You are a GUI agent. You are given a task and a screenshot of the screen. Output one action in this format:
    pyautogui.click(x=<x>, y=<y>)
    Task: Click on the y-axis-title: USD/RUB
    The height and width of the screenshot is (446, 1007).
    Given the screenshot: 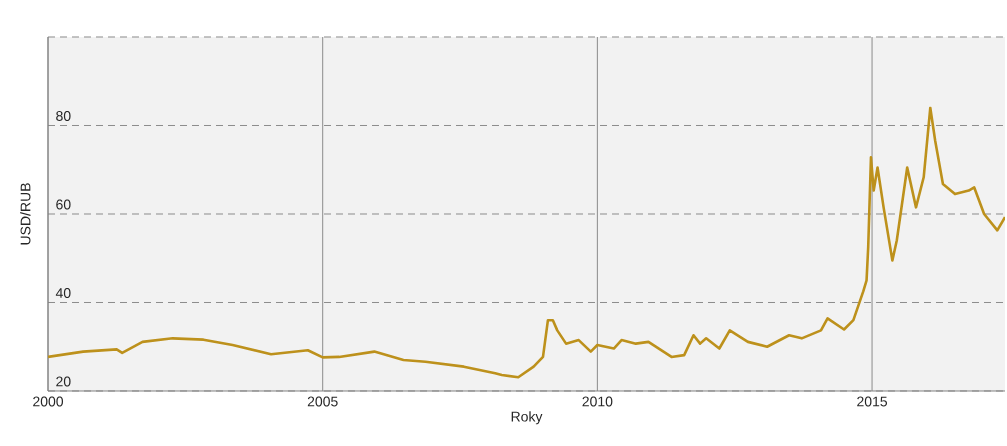 What is the action you would take?
    pyautogui.click(x=25, y=214)
    